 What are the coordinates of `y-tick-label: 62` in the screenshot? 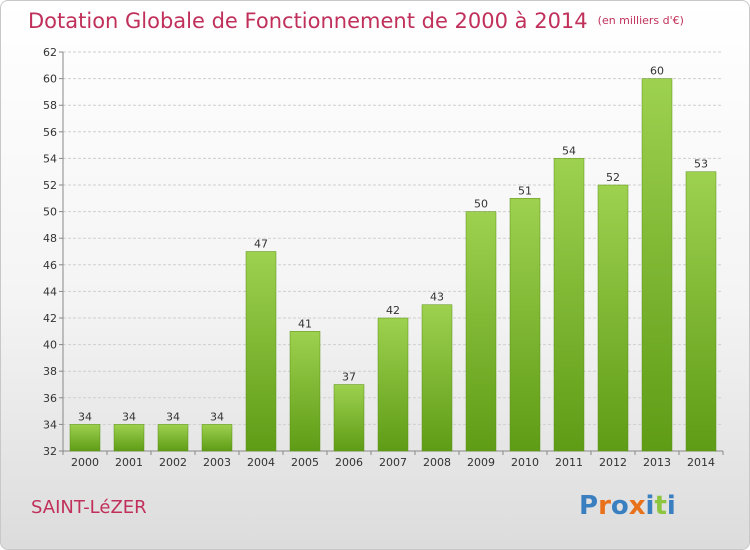 It's located at (50, 52).